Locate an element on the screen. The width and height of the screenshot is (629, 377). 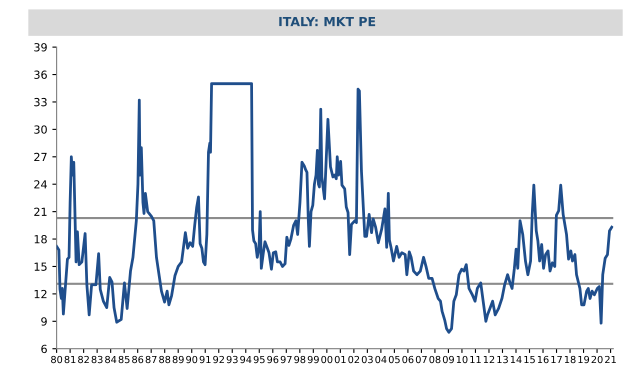
x-tick-label: 88 is located at coordinates (164, 360).